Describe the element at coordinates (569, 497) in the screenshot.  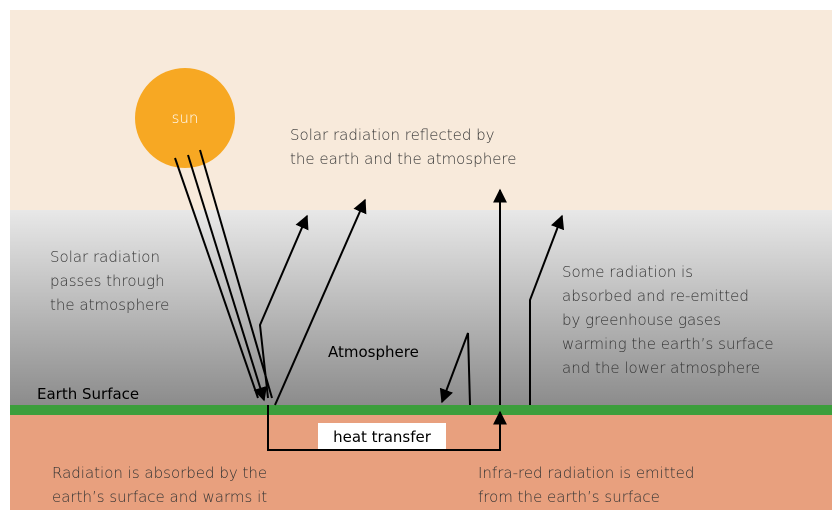
I see `infrared-text: from the earth’s surface` at that location.